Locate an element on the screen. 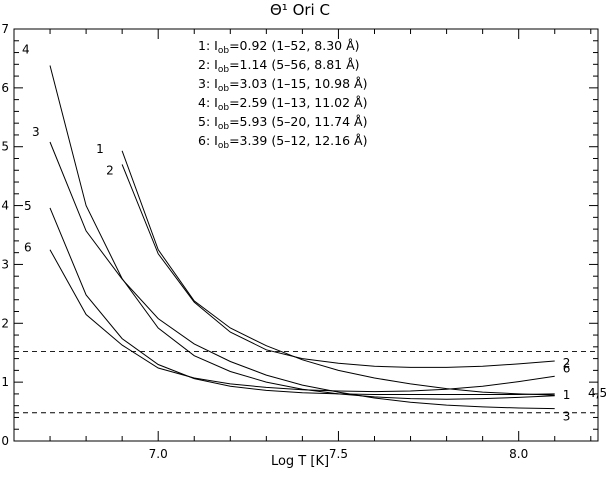 The height and width of the screenshot is (494, 606). y-tick-label: 3 is located at coordinates (5, 264).